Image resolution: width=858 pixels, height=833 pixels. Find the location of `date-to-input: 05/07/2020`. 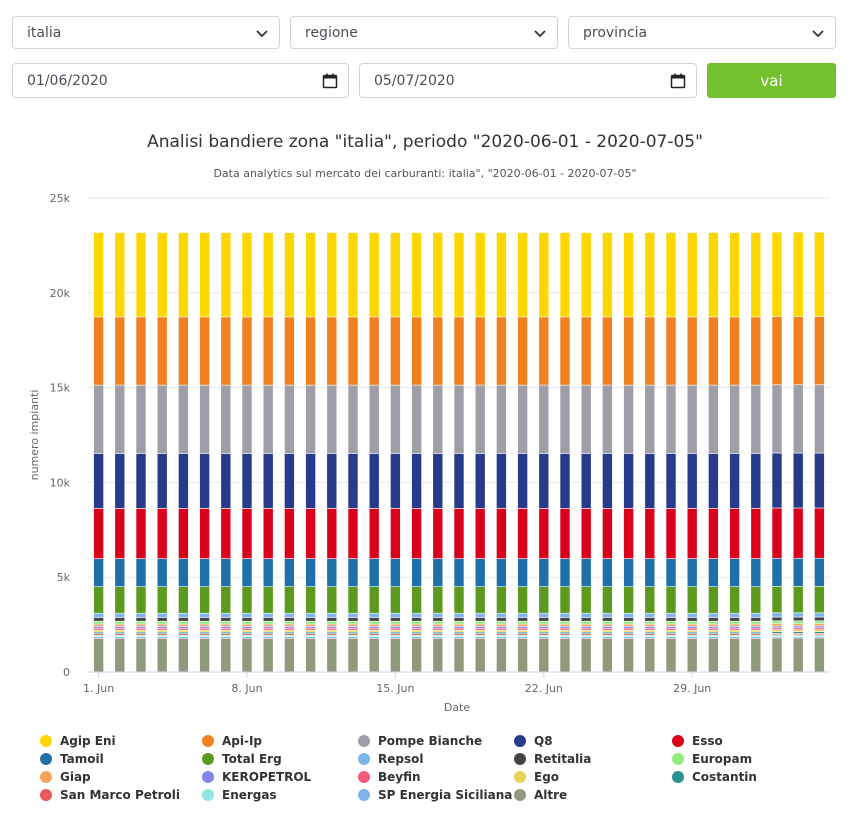

date-to-input: 05/07/2020 is located at coordinates (528, 80).